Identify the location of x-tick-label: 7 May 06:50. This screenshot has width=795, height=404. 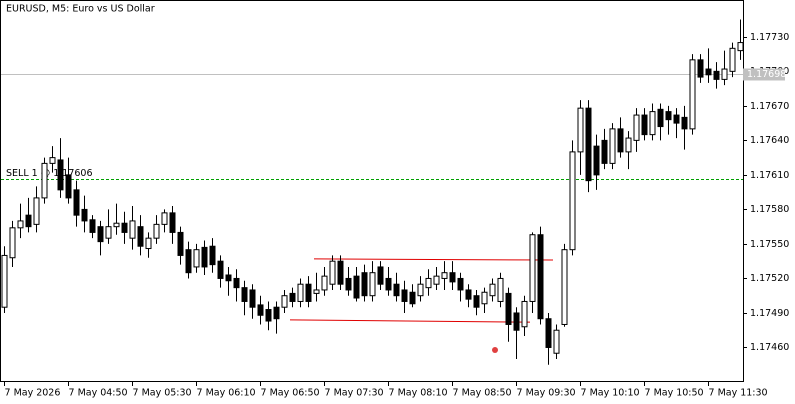
(290, 393).